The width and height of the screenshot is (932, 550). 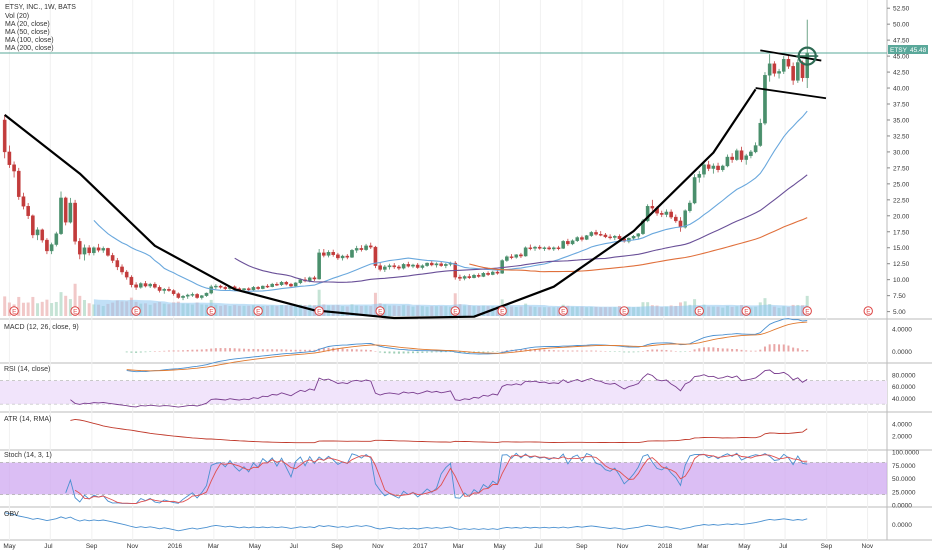 I want to click on time-axis-label: Jul, so click(x=538, y=546).